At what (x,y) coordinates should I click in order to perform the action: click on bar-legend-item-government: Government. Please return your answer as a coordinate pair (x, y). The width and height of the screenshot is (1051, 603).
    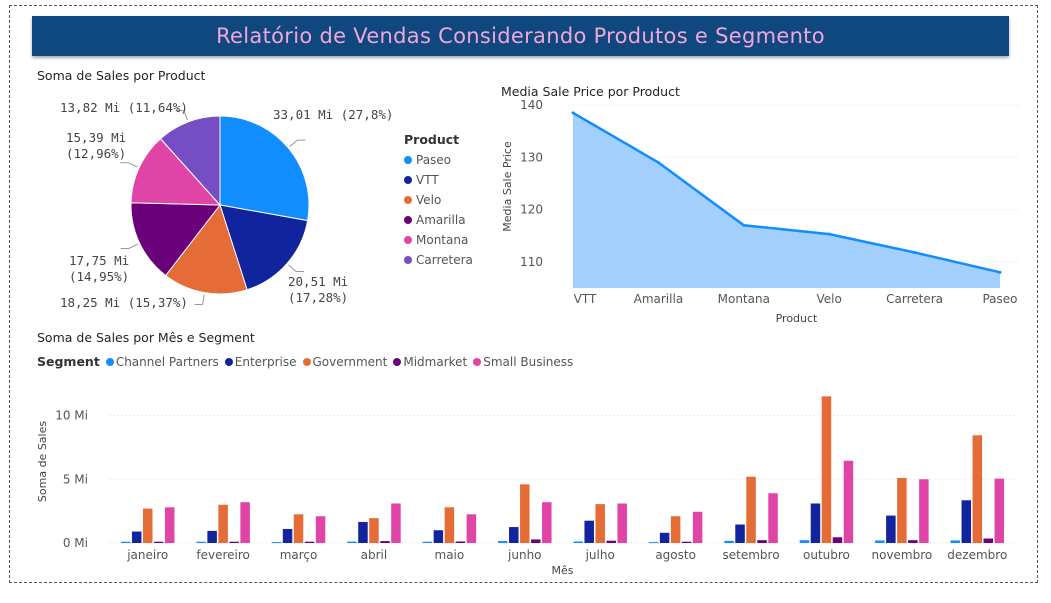
    Looking at the image, I should click on (345, 361).